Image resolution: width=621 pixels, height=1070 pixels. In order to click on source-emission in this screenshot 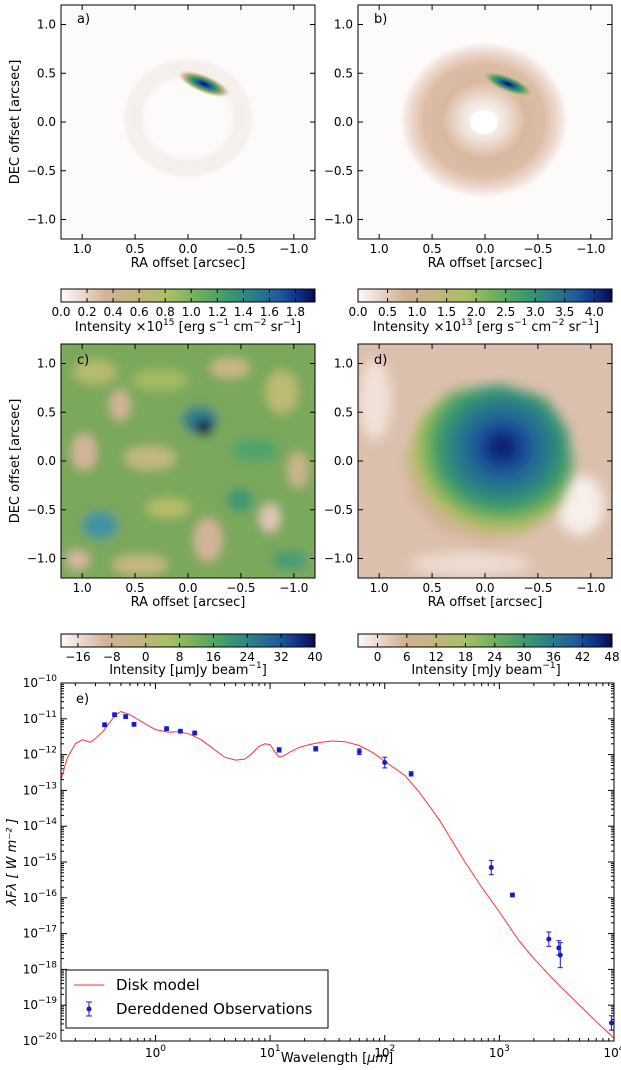, I will do `click(489, 463)`.